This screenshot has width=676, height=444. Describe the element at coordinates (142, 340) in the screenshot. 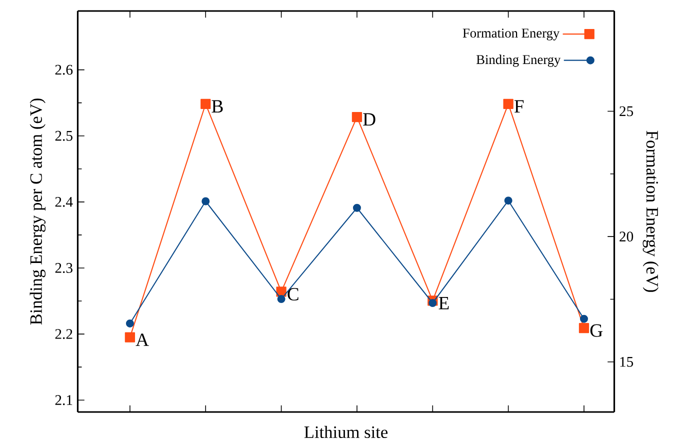

I see `annotation: A` at that location.